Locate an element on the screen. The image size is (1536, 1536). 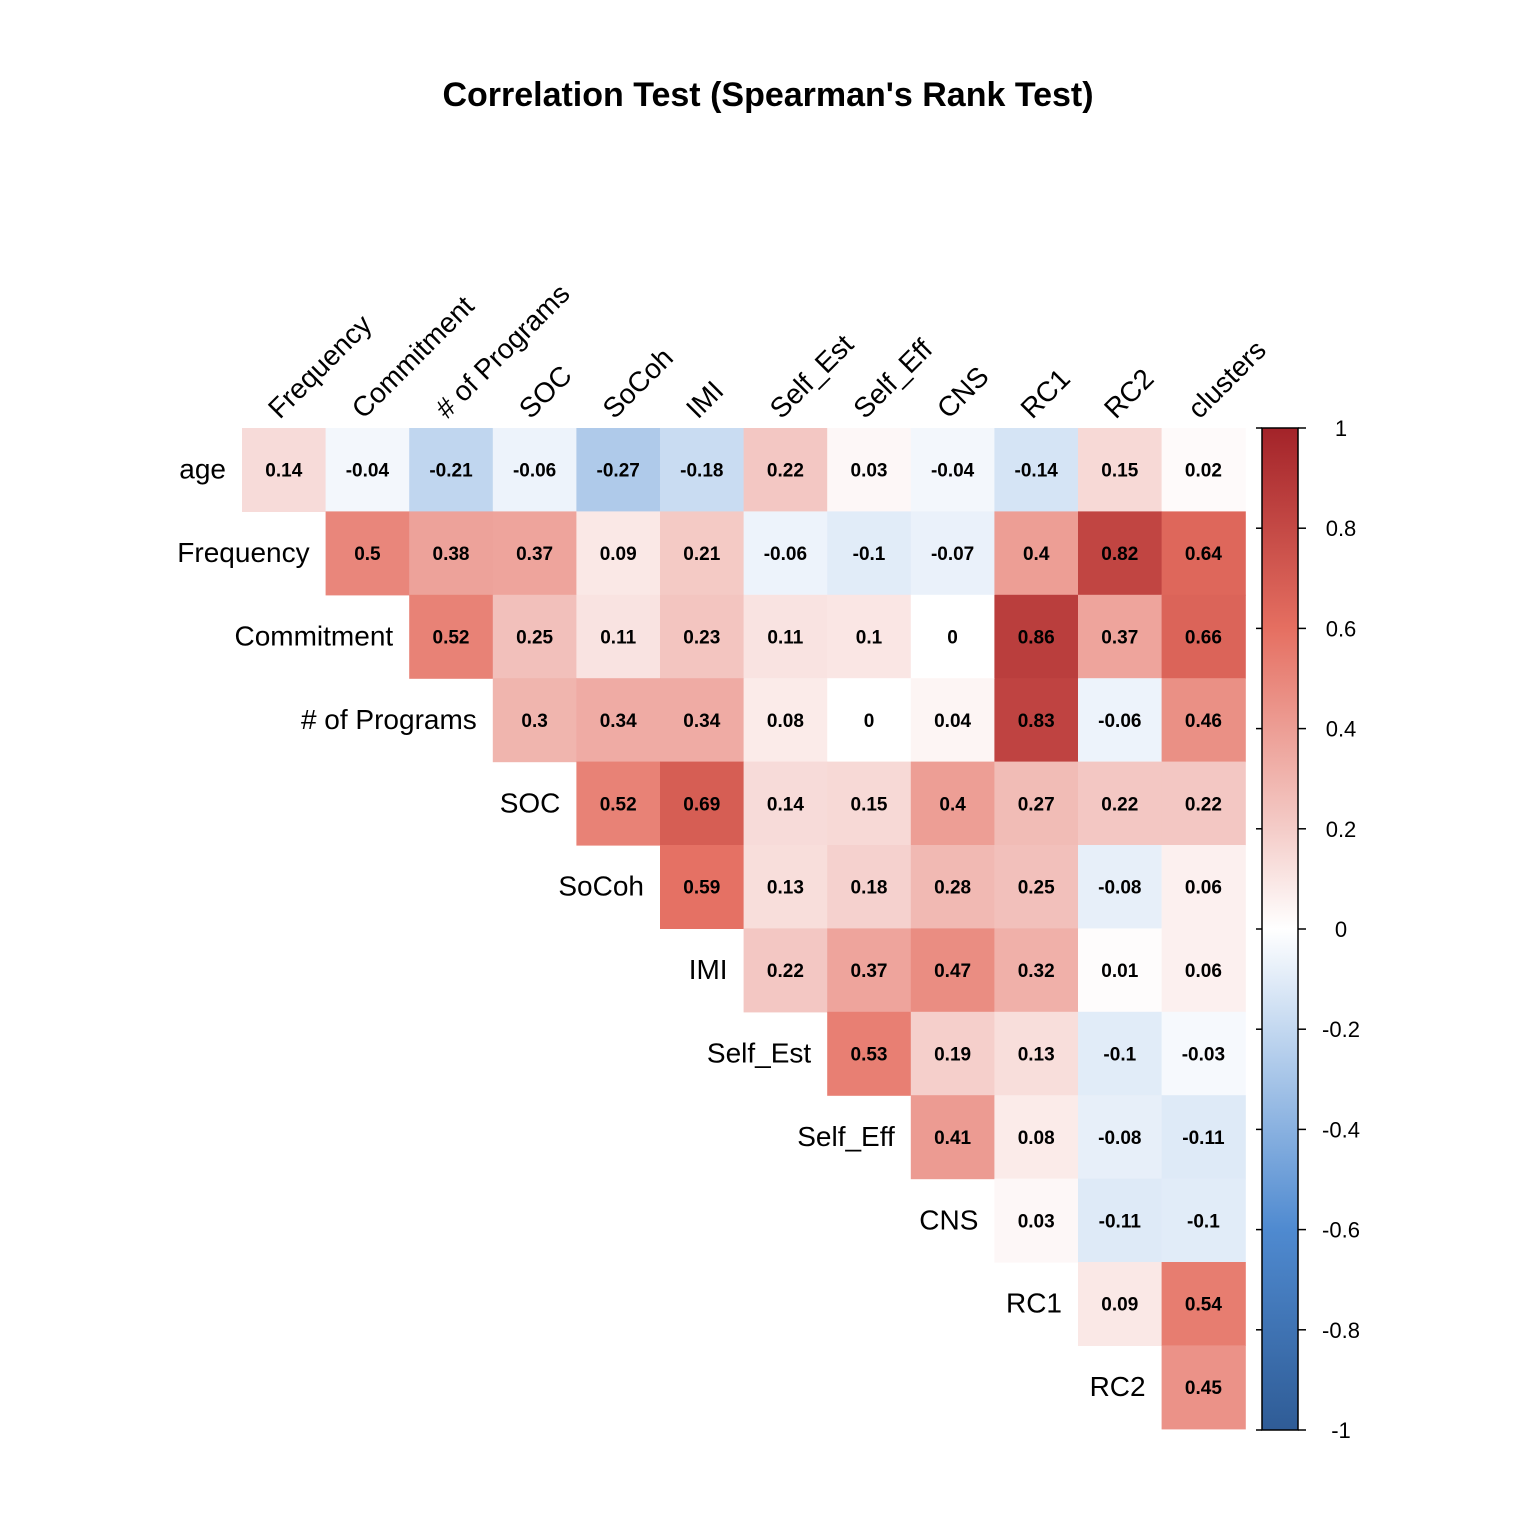
cell-value-label: -0.04 is located at coordinates (368, 471).